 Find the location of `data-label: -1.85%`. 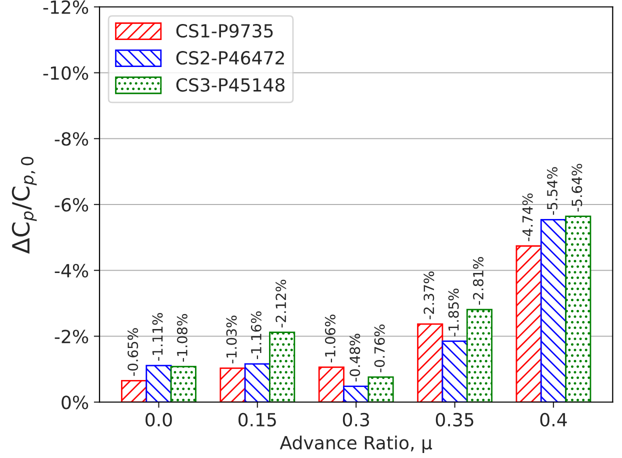

data-label: -1.85% is located at coordinates (453, 312).